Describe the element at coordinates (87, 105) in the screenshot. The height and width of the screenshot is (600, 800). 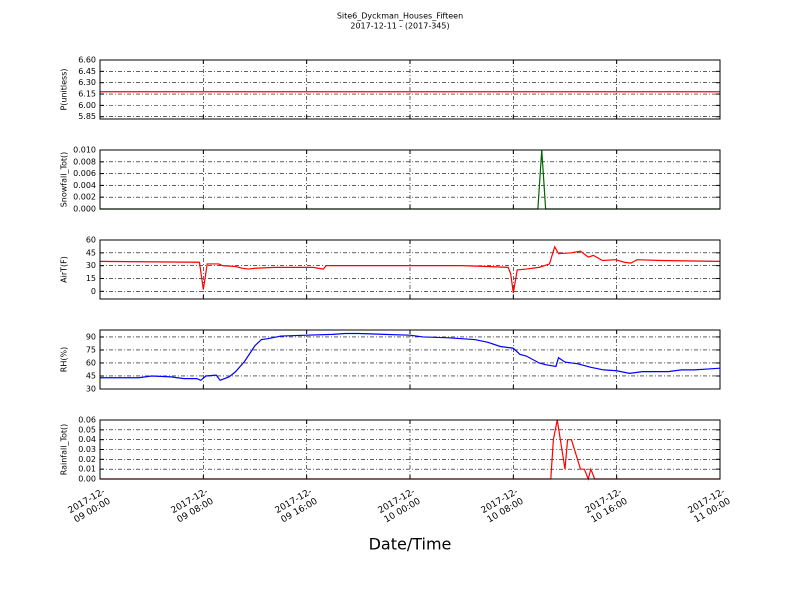
I see `y-tick-label: 6.00` at that location.